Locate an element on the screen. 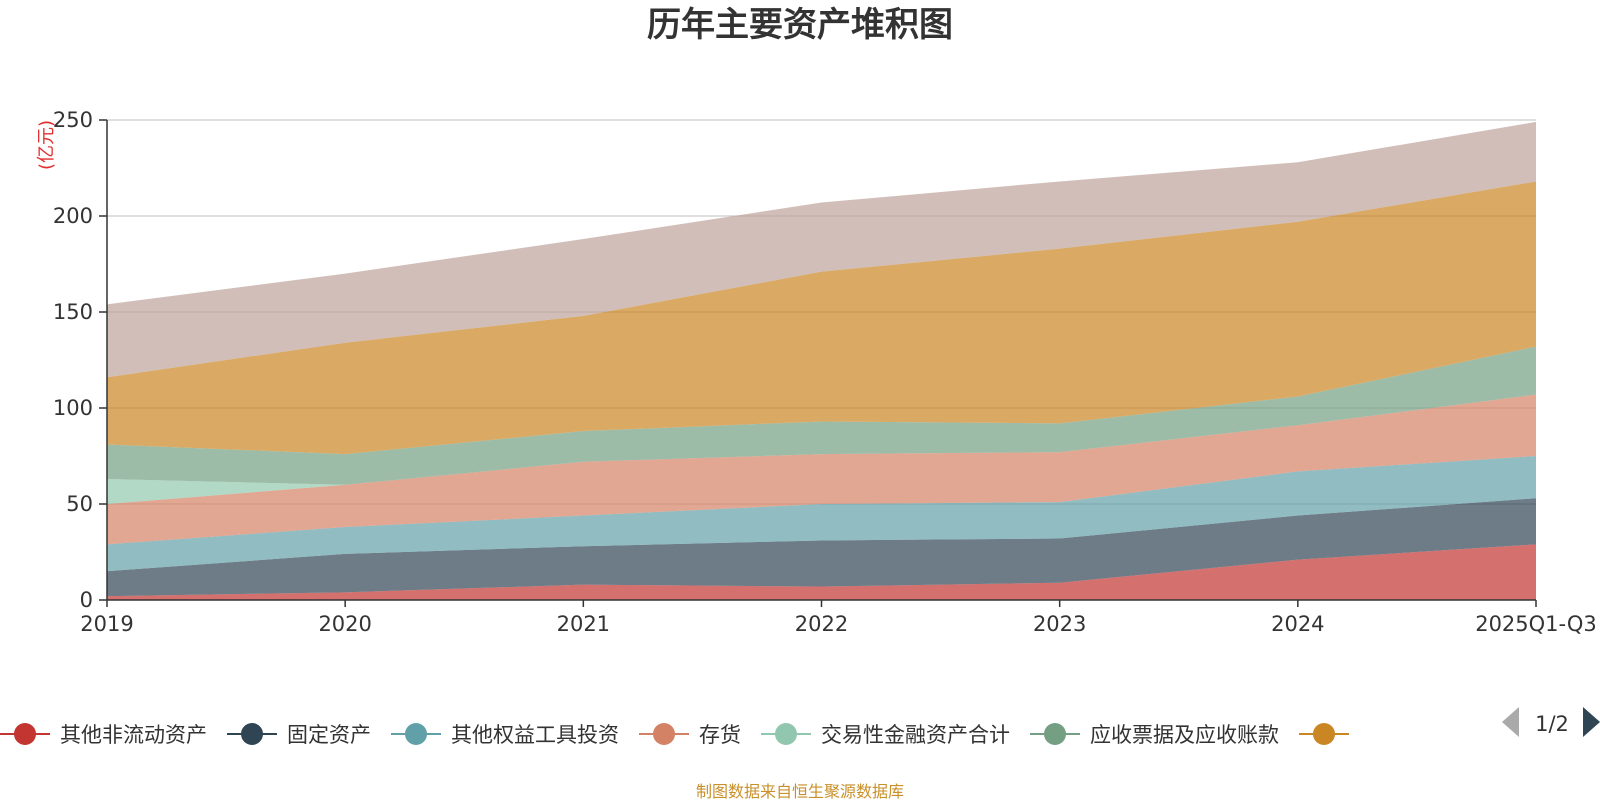 Image resolution: width=1600 pixels, height=802 pixels. x-tick-label: 2023 is located at coordinates (1059, 624).